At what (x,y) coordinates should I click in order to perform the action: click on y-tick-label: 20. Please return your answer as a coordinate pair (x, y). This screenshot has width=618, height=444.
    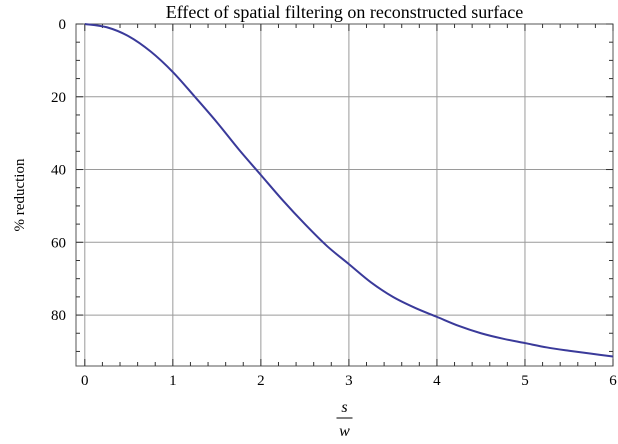
    Looking at the image, I should click on (58, 98).